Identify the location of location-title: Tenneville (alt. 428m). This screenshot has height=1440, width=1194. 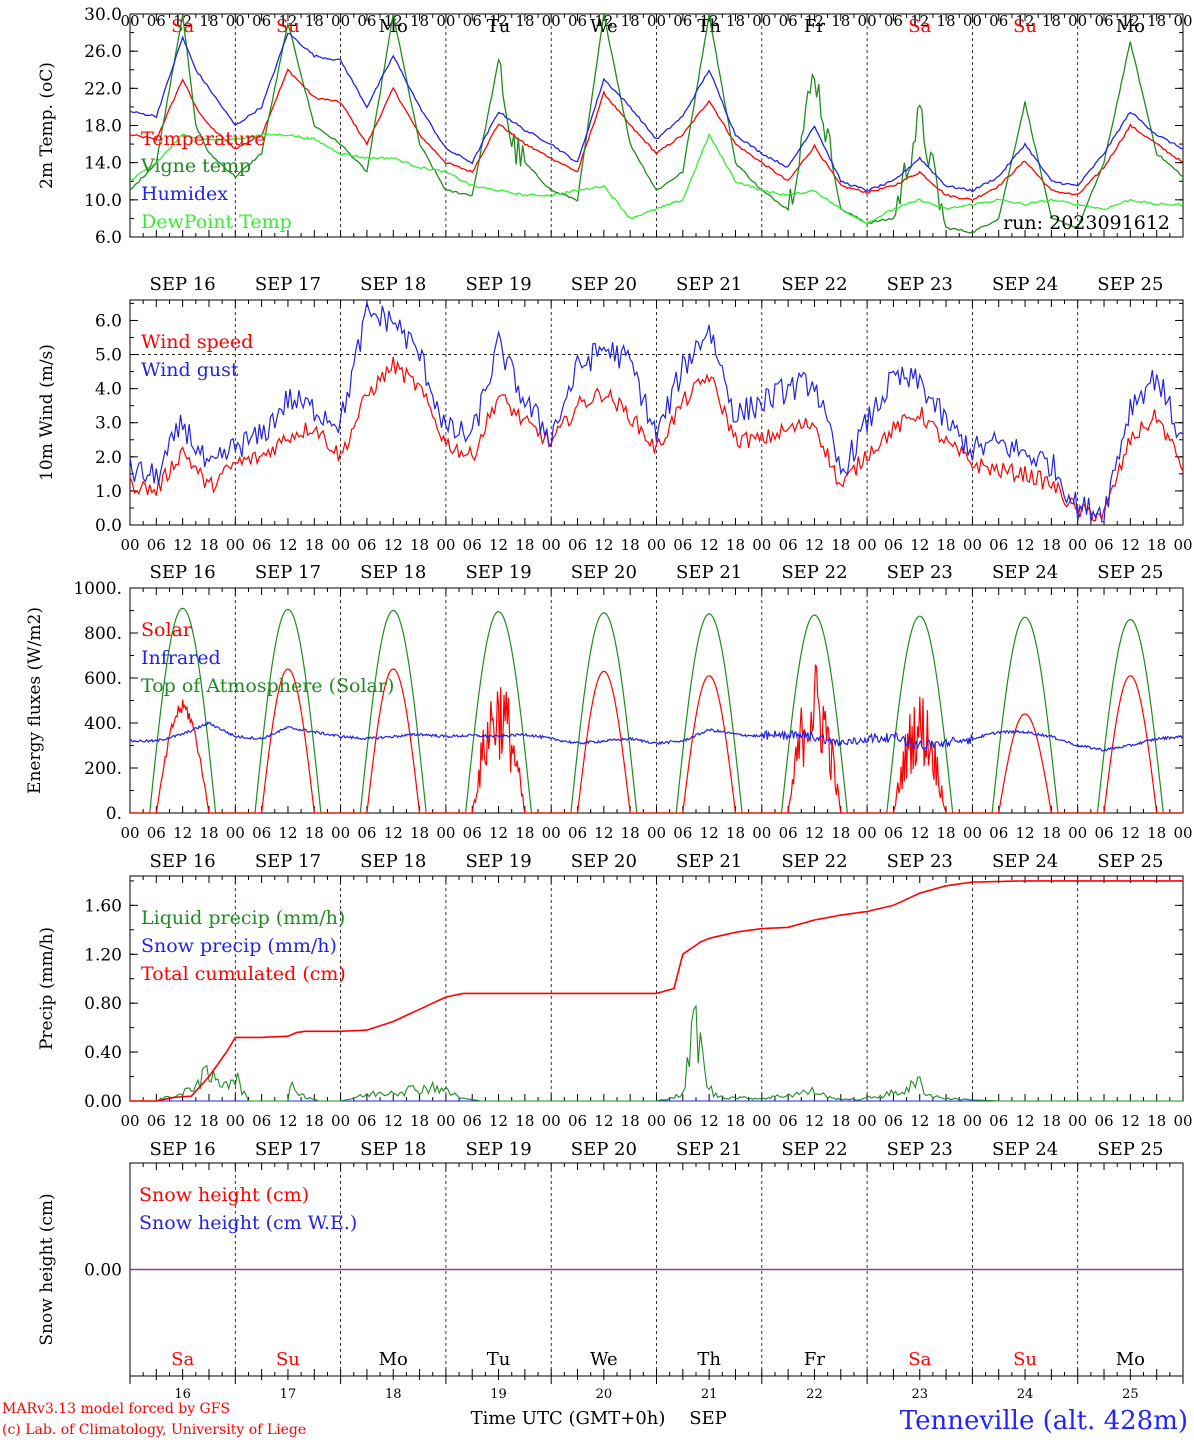
(1044, 1421).